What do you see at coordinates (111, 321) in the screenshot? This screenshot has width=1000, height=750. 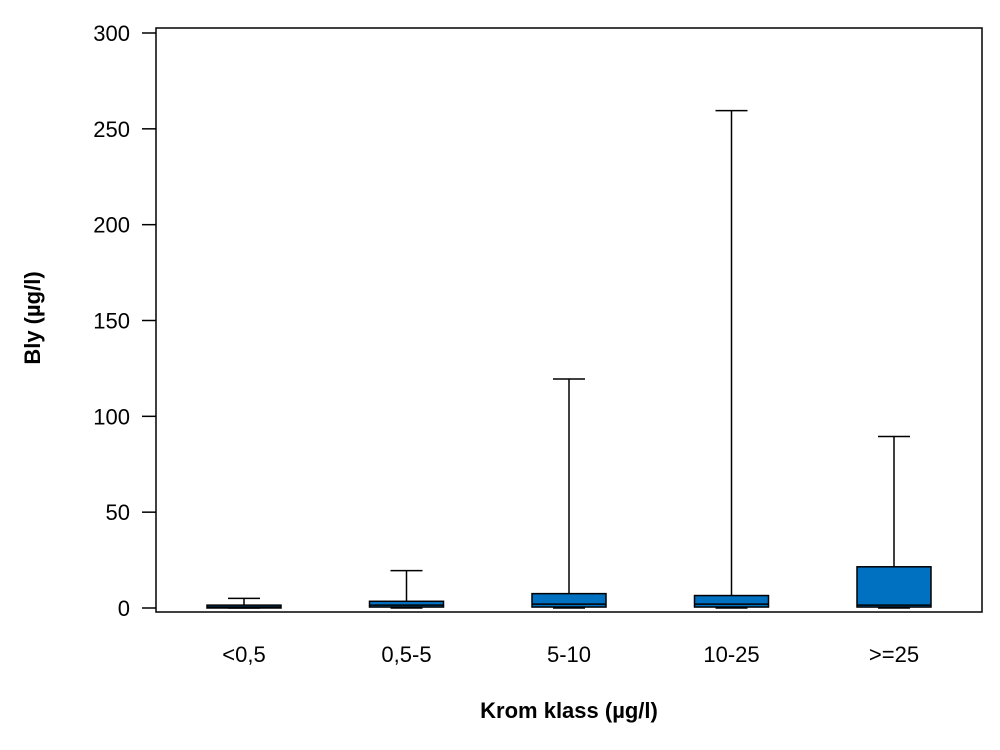 I see `y-tick-label: 150` at bounding box center [111, 321].